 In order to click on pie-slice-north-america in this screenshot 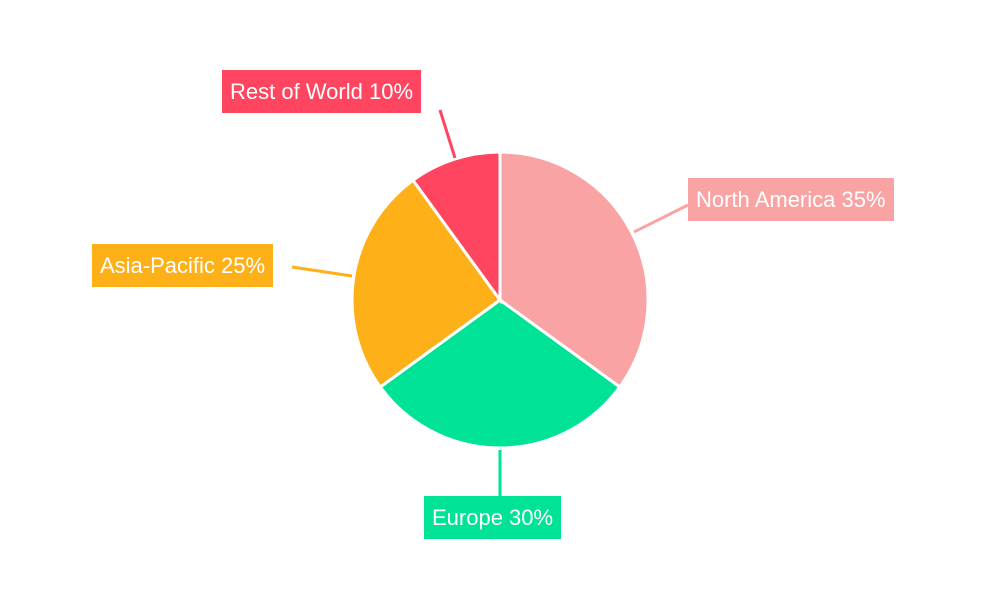, I will do `click(574, 270)`.